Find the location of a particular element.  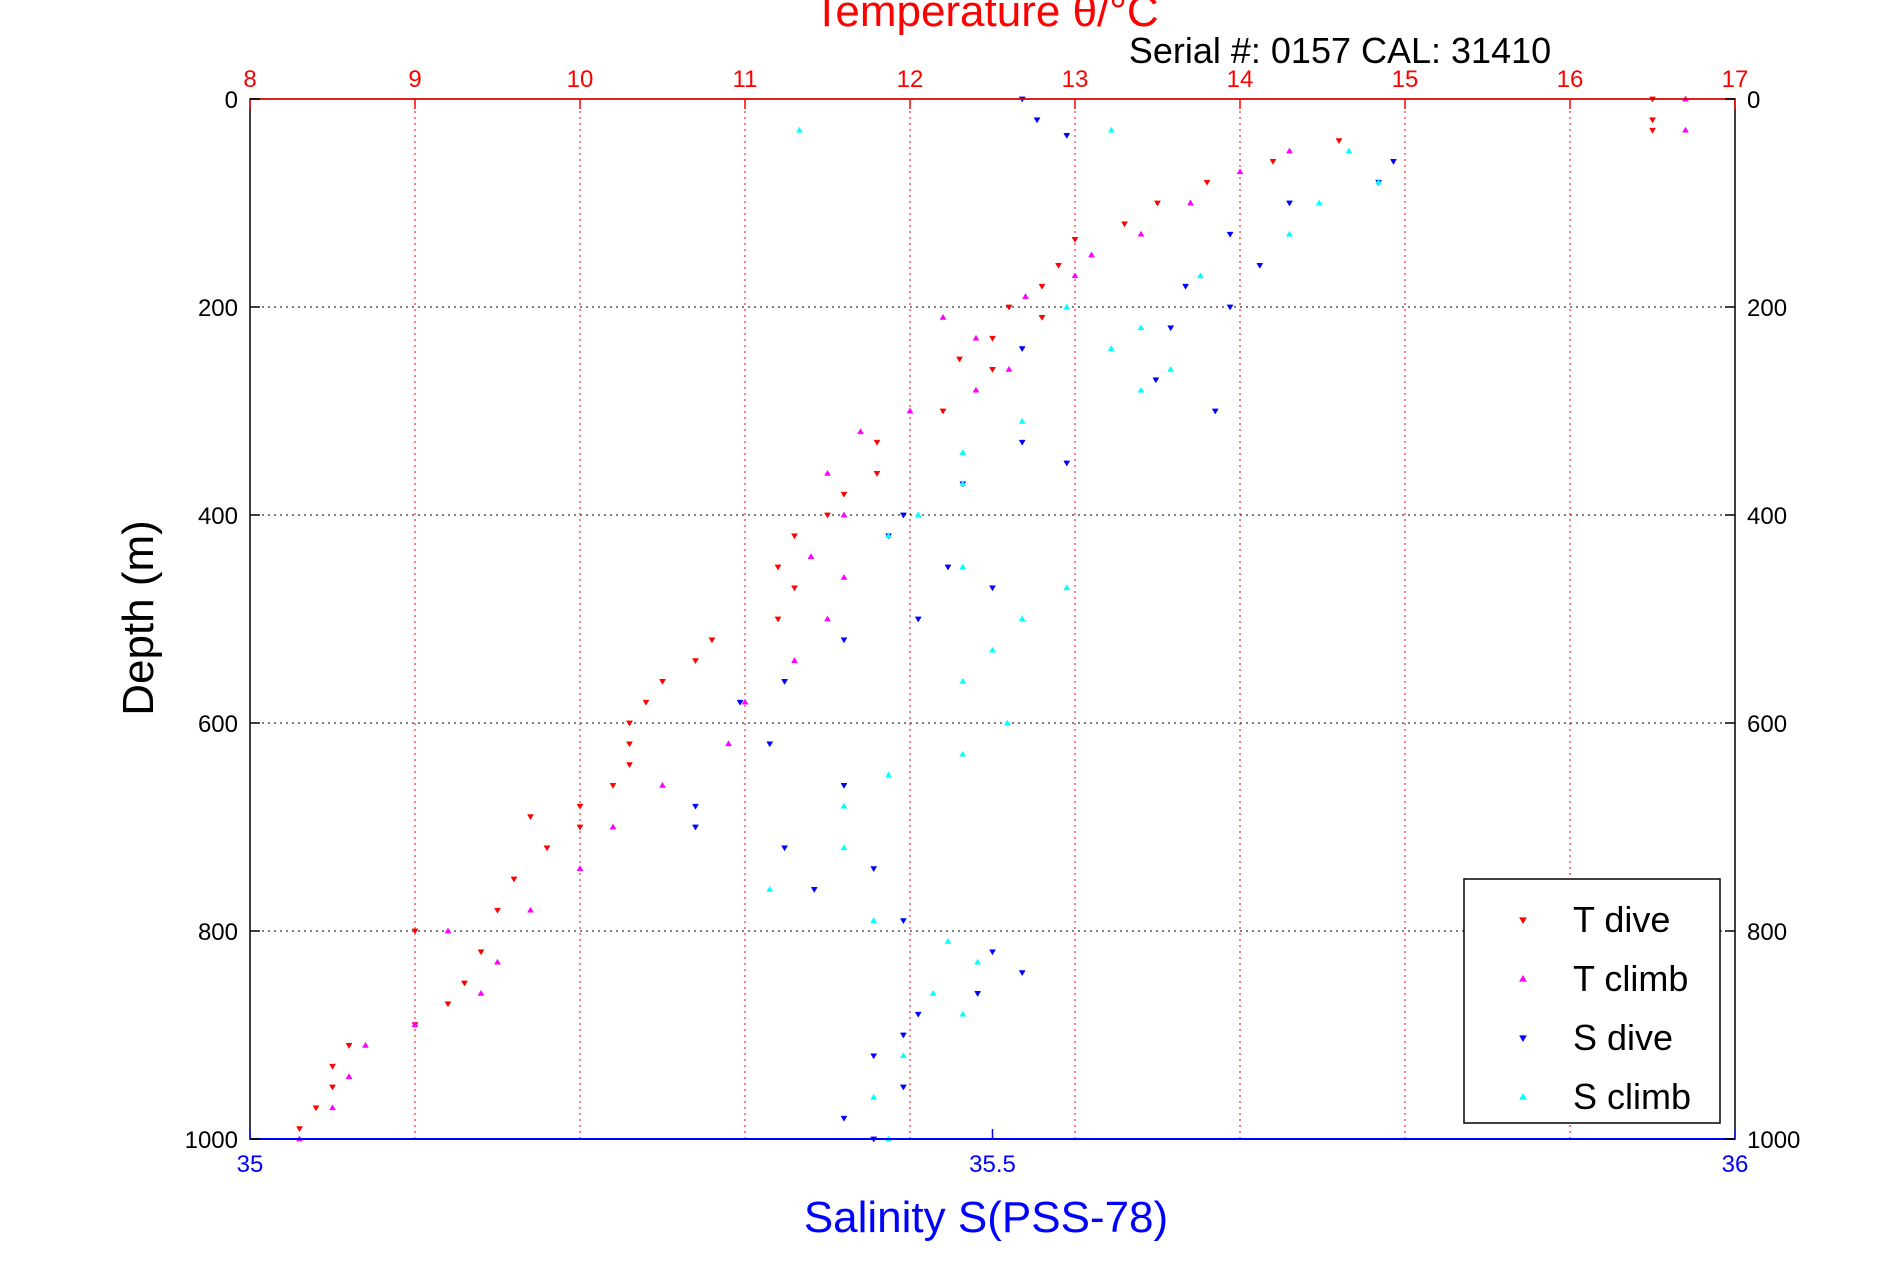

temperature-axis-ticks: 8 9 10 11 12 13 14 15 16 17 is located at coordinates (995, 87).